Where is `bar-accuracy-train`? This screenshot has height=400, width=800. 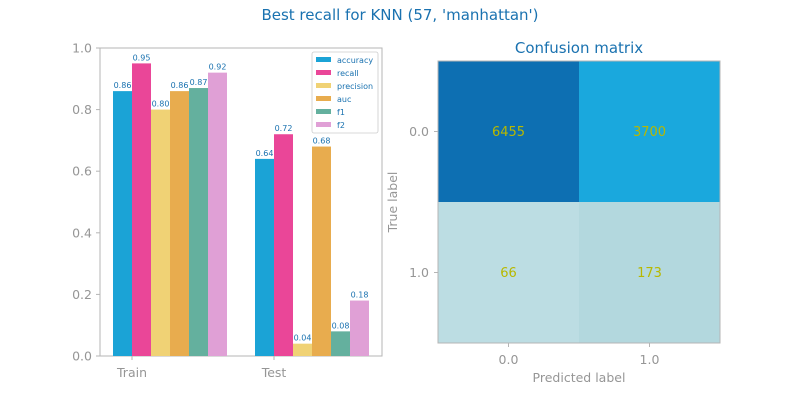
bar-accuracy-train is located at coordinates (122, 224).